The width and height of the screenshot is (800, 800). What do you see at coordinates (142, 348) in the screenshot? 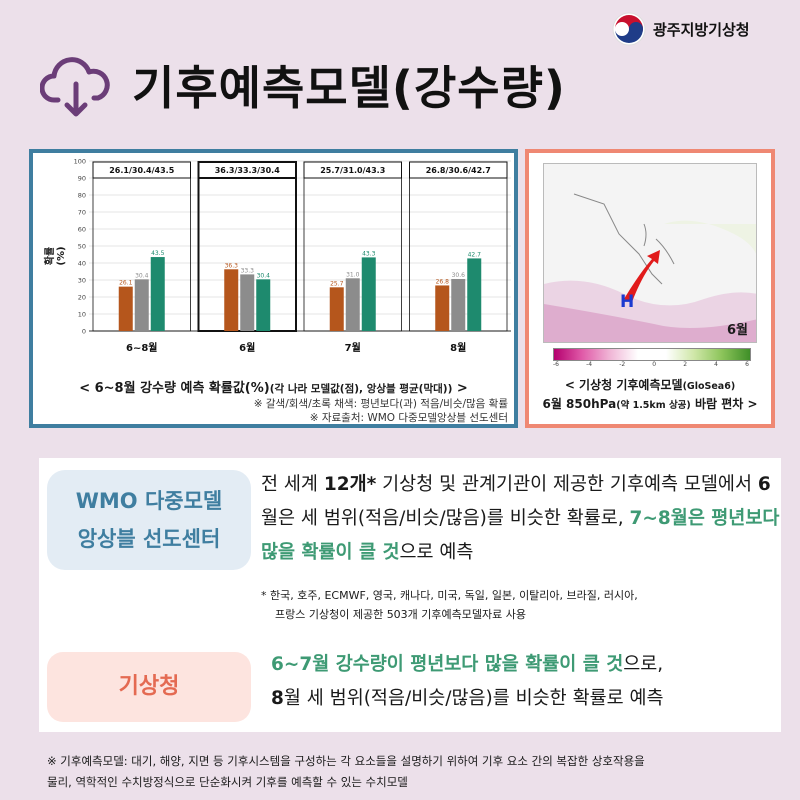
I see `x-category-label: 6~8월` at bounding box center [142, 348].